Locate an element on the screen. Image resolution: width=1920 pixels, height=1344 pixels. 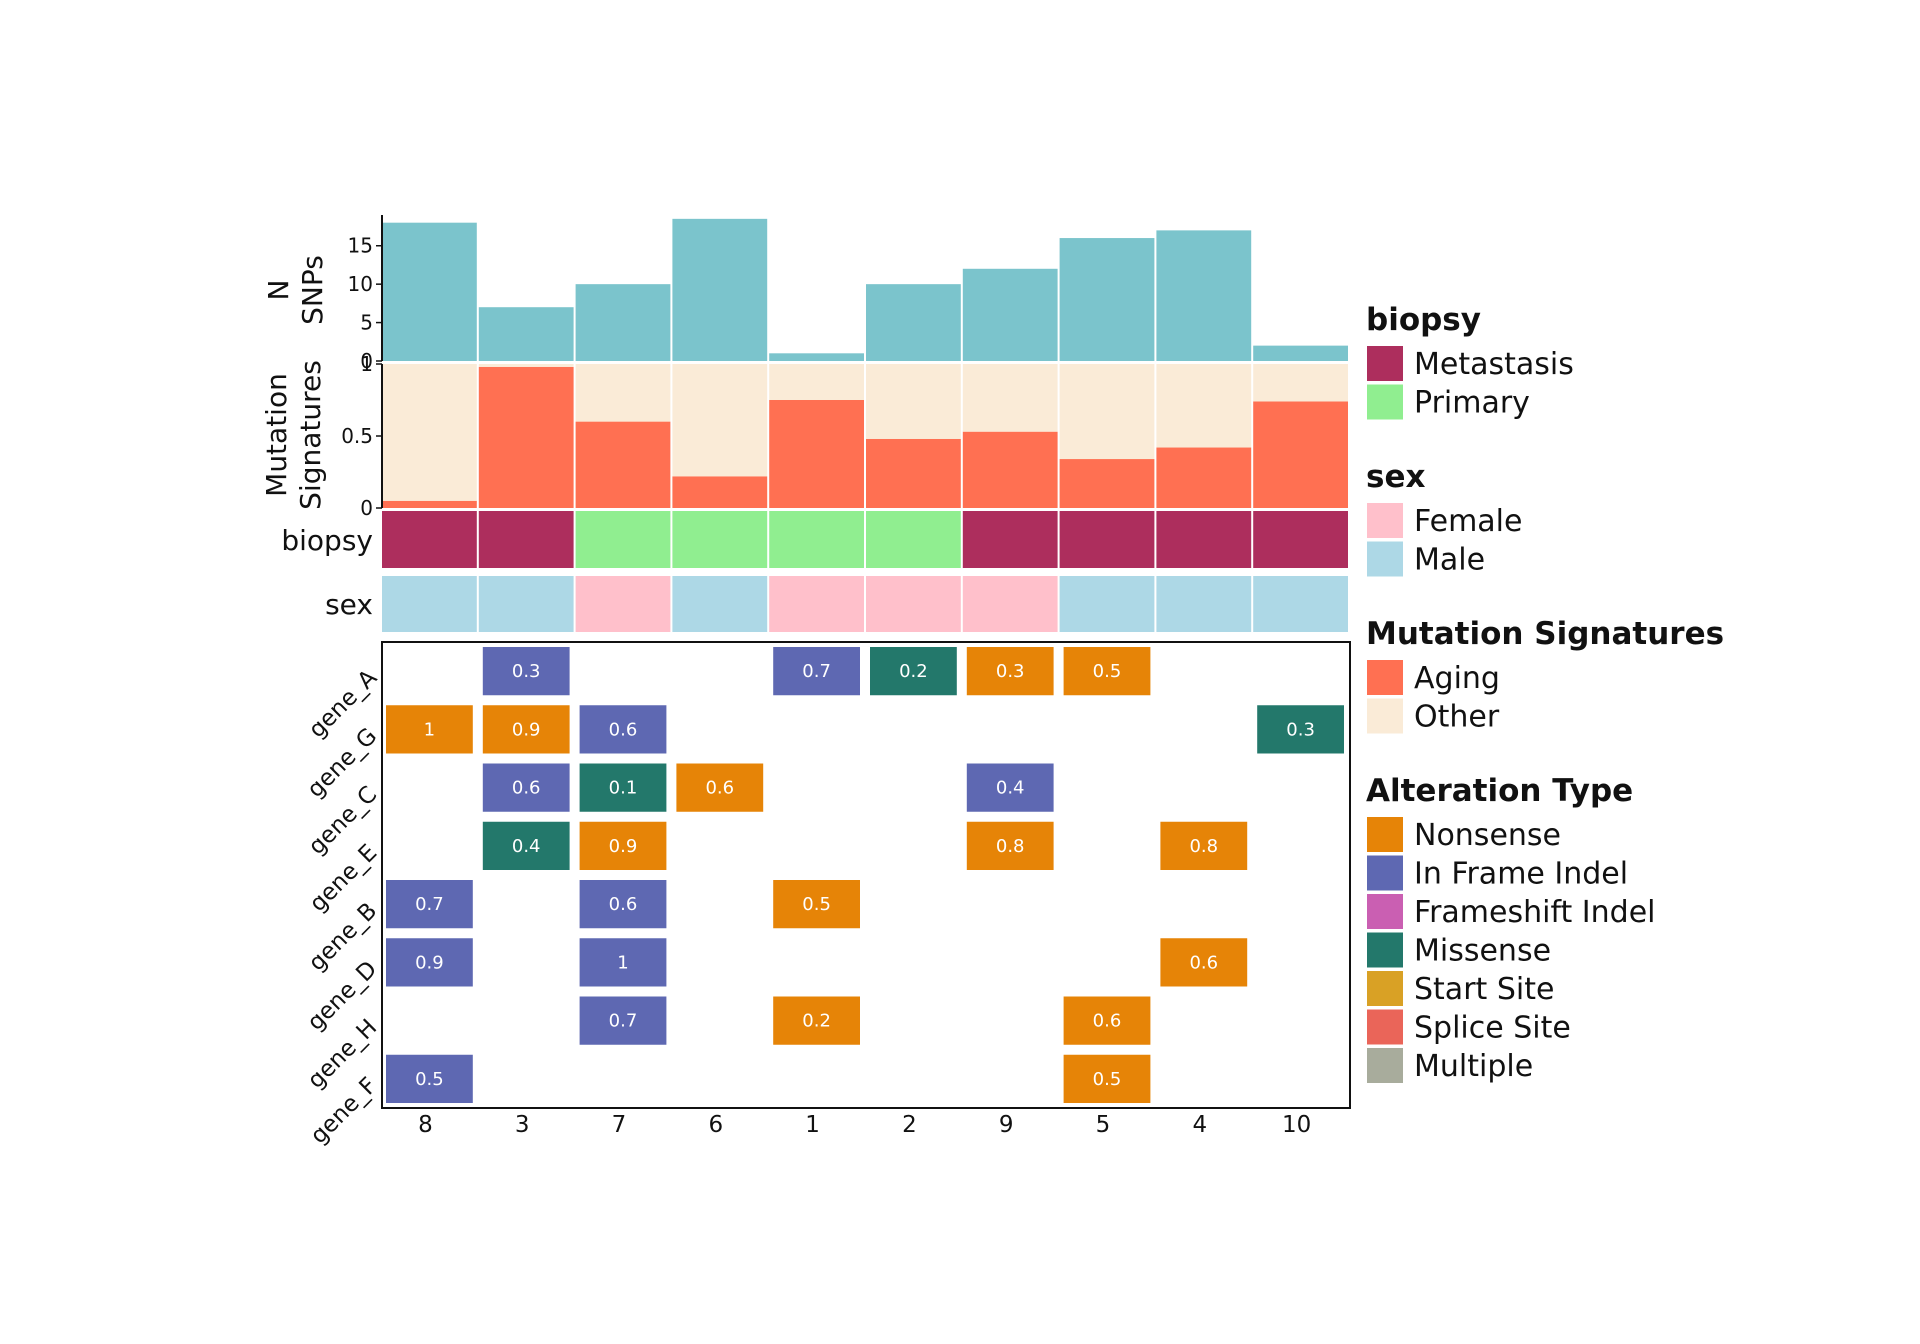
legend-label: In Frame Indel is located at coordinates (1521, 874).